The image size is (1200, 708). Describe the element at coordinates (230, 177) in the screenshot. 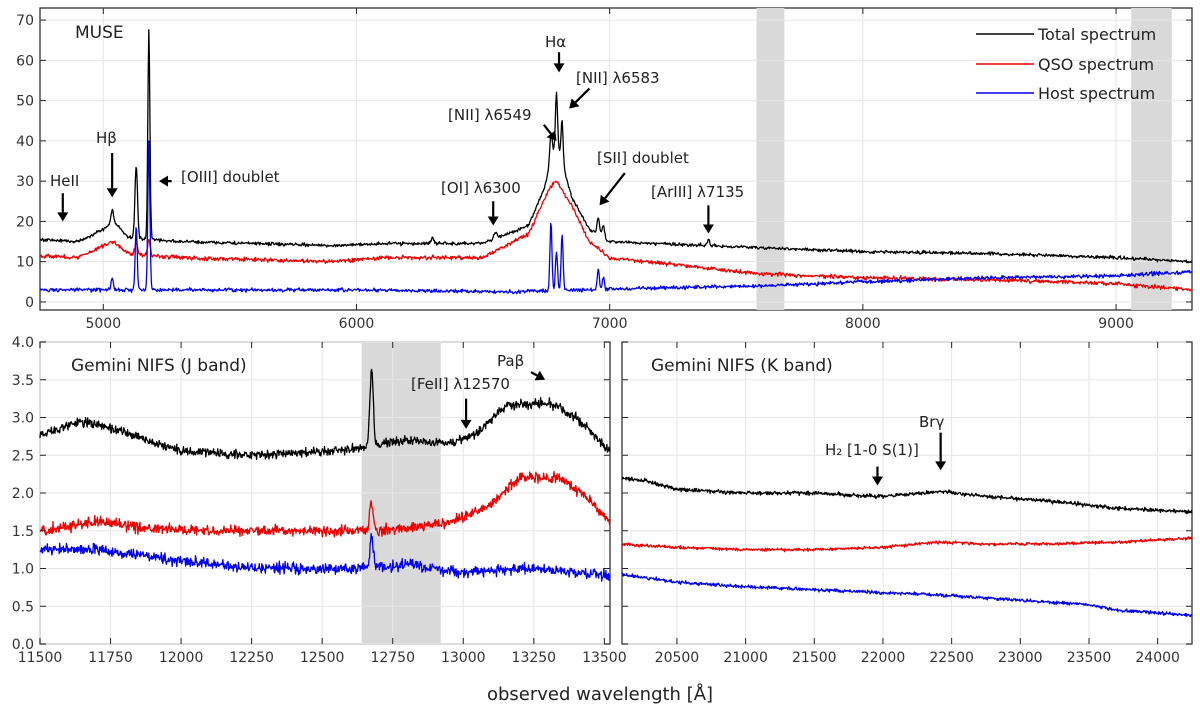

I see `annotation-oiii-doublet: [OIII] doublet` at that location.